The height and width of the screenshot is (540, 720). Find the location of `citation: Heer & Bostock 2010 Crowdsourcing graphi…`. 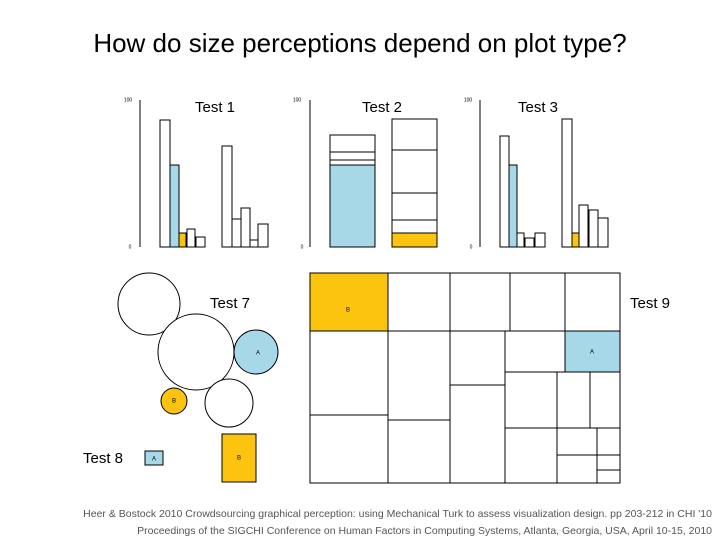

citation: Heer & Bostock 2010 Crowdsourcing graphi… is located at coordinates (397, 514).